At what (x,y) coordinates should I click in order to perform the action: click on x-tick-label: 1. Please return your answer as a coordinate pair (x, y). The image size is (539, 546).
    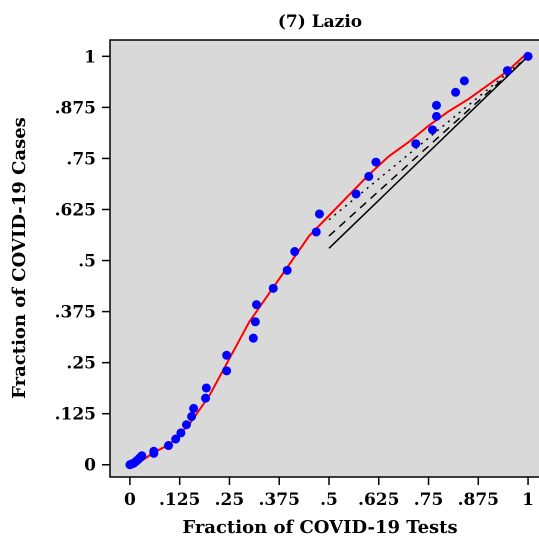
    Looking at the image, I should click on (528, 500).